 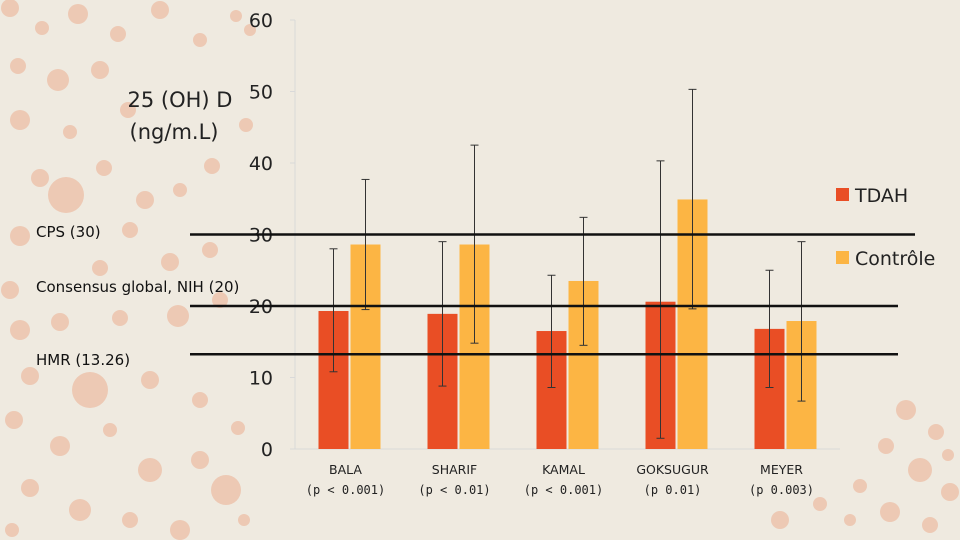 I want to click on category-pvalue-4: (p 0.003), so click(x=781, y=490).